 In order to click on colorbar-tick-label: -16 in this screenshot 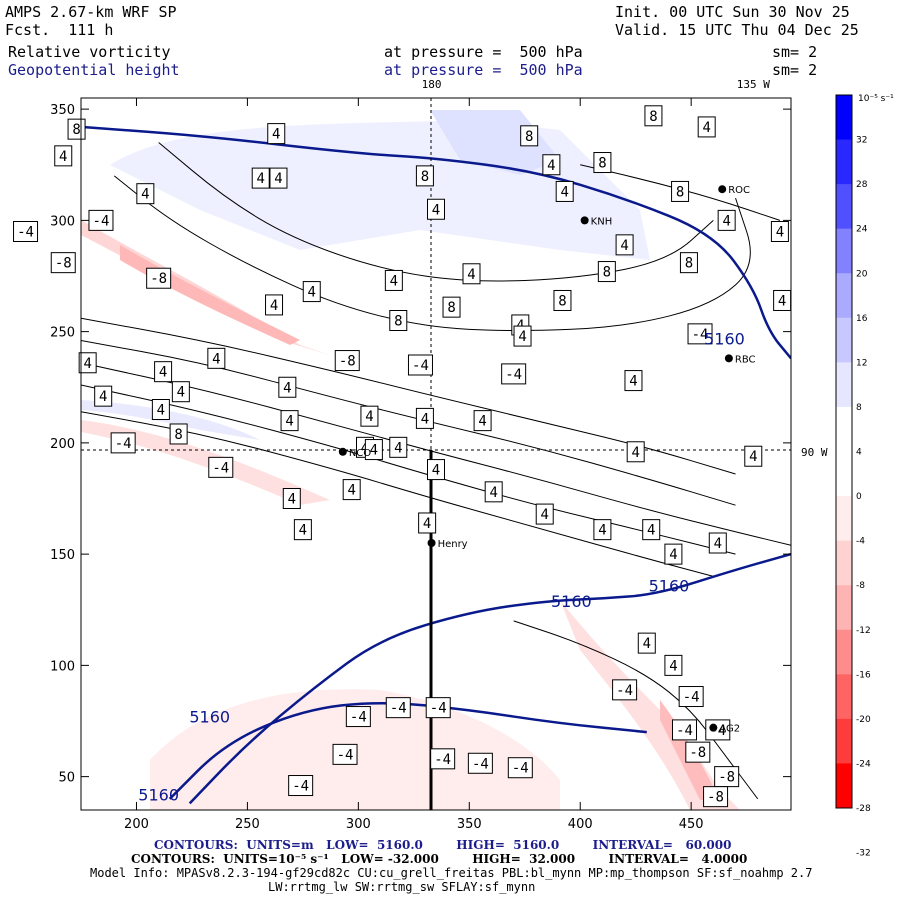, I will do `click(863, 675)`.